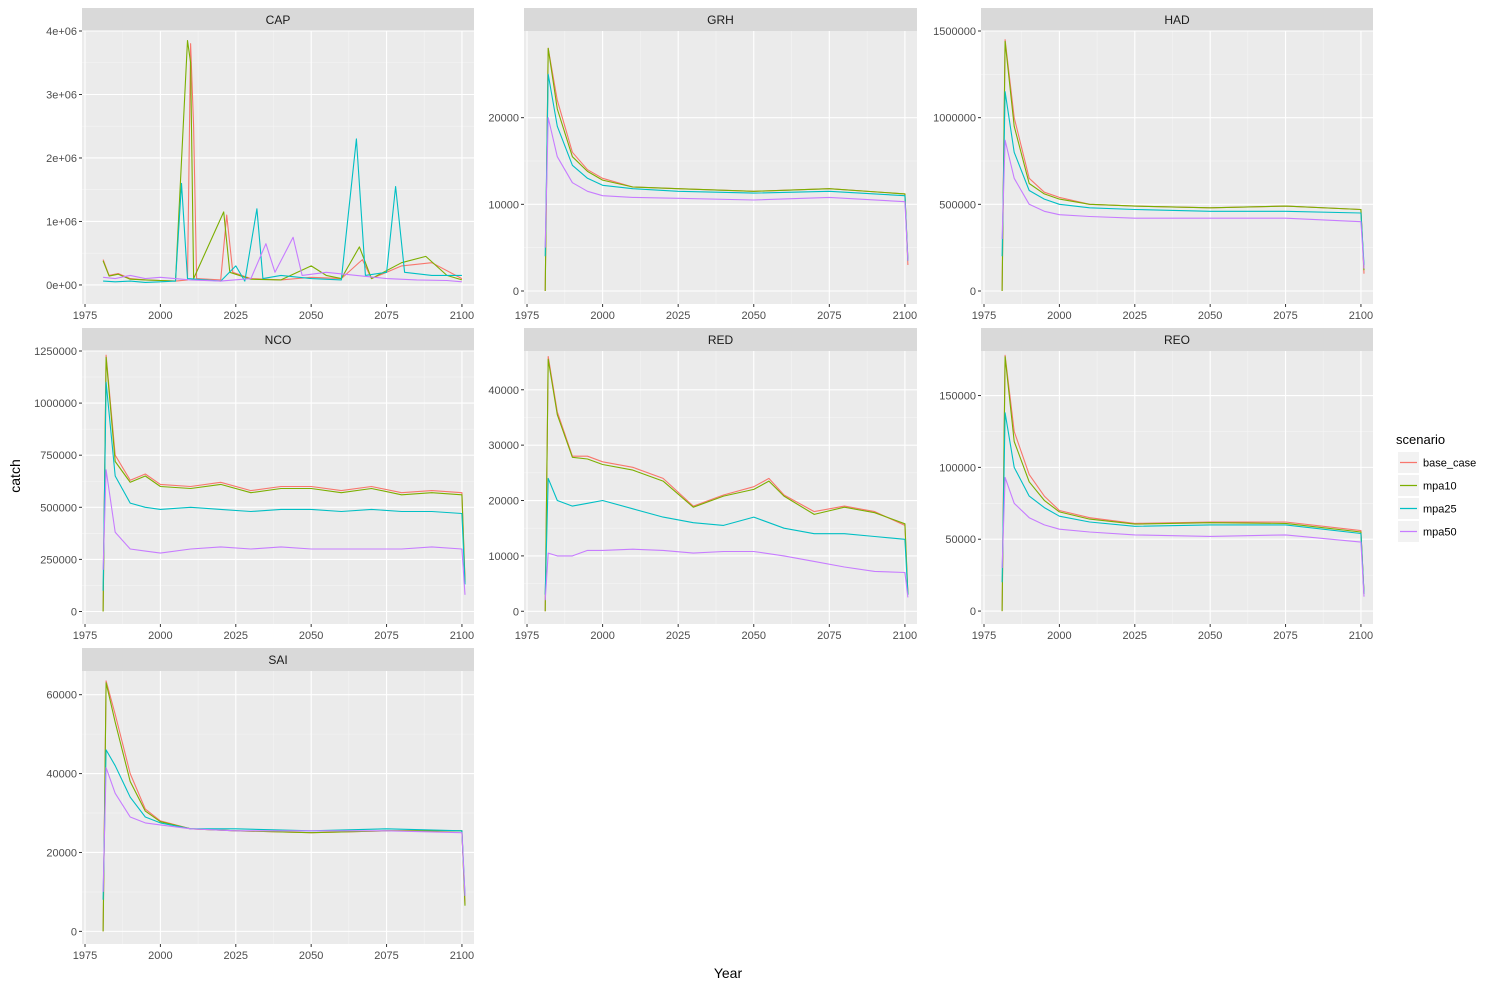  I want to click on x-axis-title: Year, so click(728, 973).